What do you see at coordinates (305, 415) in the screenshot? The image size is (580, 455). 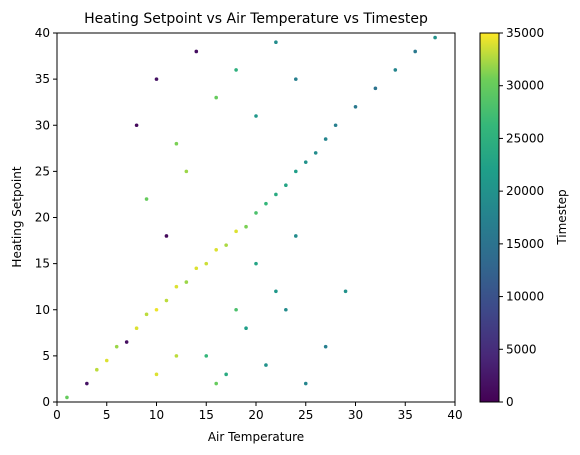 I see `x-tick-label: 25` at bounding box center [305, 415].